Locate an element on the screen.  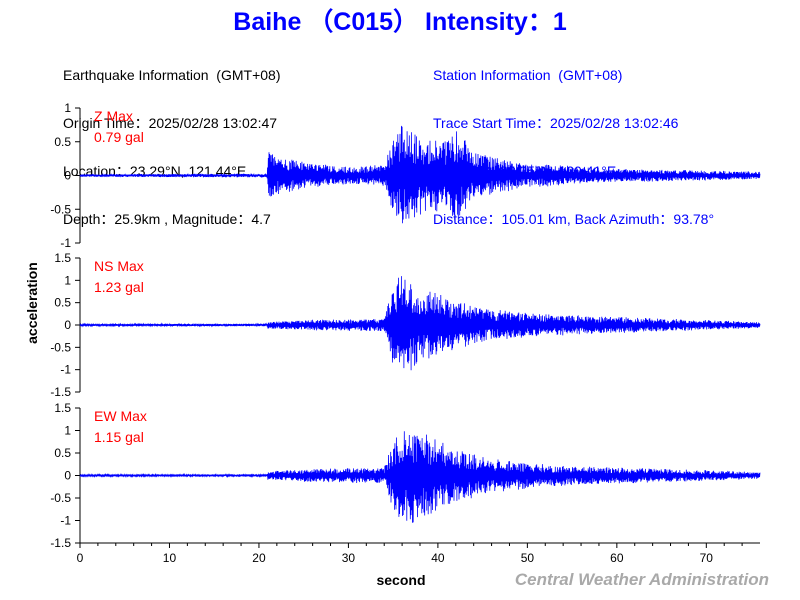
distance-azimuth: Distance：105.01 km, Back Azimuth：93.78° is located at coordinates (574, 219).